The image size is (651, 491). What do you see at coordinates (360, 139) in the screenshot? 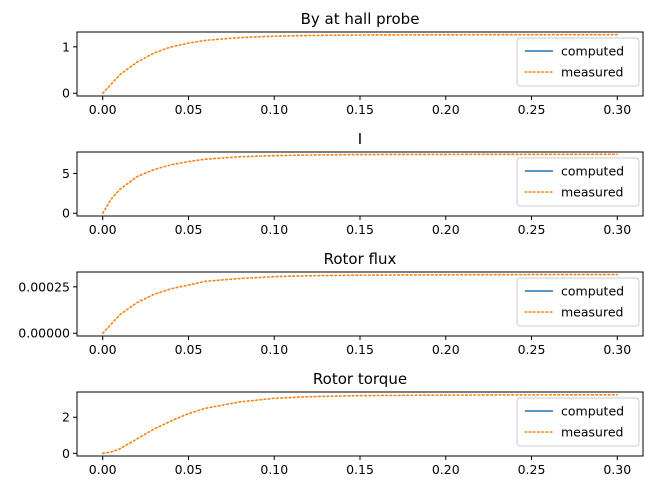
I see `subplot-title: I` at bounding box center [360, 139].